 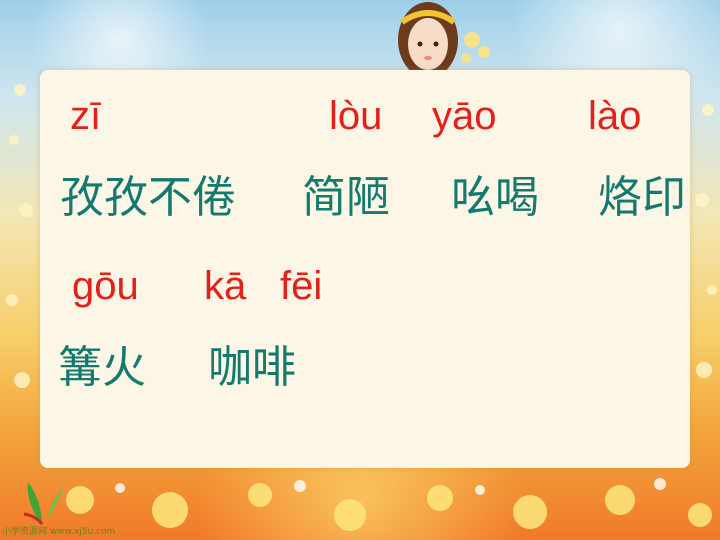 What do you see at coordinates (43, 503) in the screenshot?
I see `site-logo-icon` at bounding box center [43, 503].